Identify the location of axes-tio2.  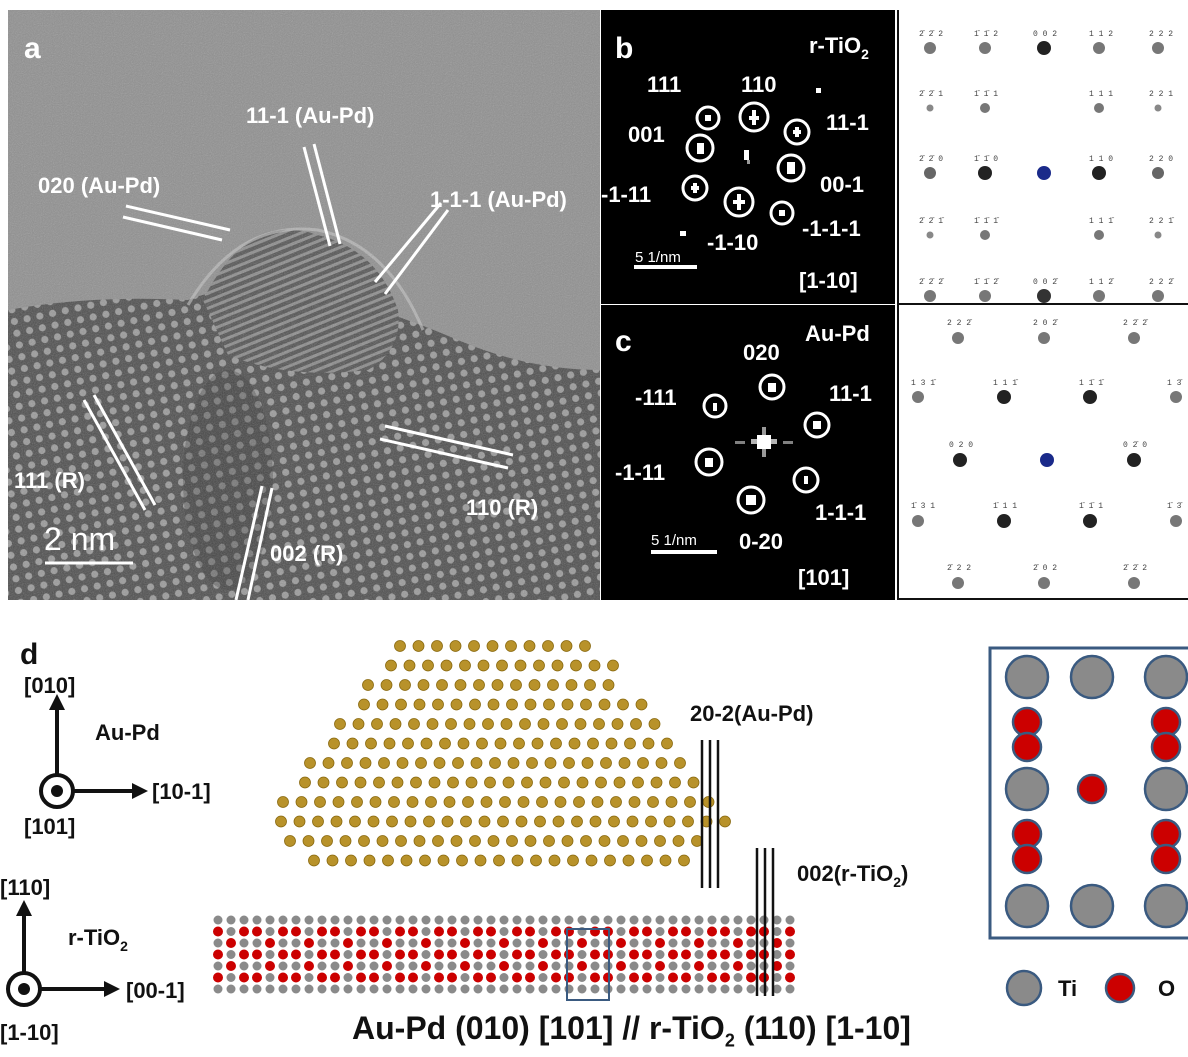
(63, 953).